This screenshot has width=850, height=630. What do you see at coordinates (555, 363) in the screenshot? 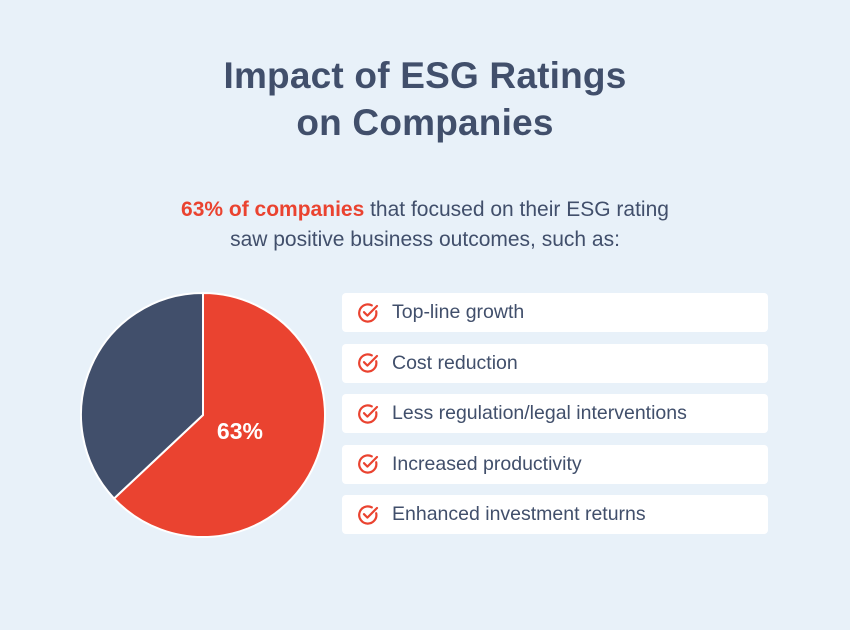
I see `outcome-item: Cost reduction` at bounding box center [555, 363].